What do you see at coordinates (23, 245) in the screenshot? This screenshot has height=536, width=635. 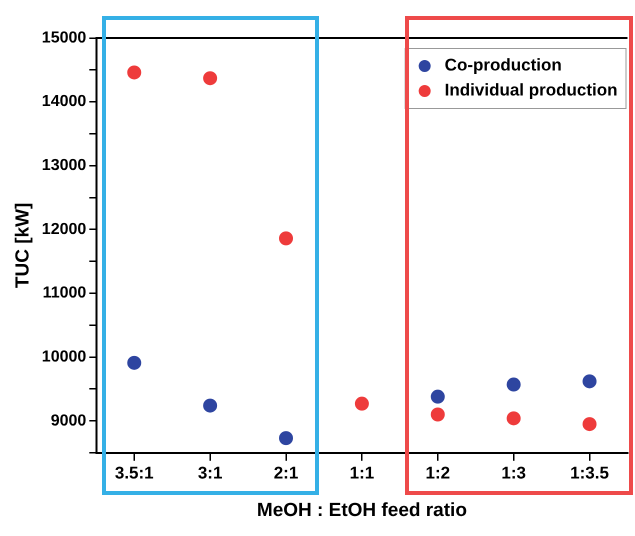 I see `y-axis-title: TUC [kW]` at bounding box center [23, 245].